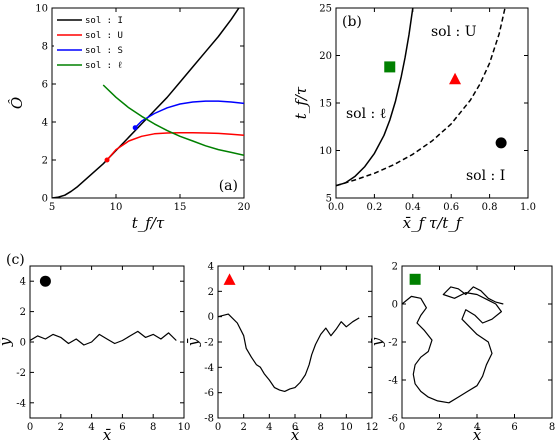 The image size is (560, 446). Describe the element at coordinates (104, 21) in the screenshot. I see `legend-entry: sol : I` at that location.